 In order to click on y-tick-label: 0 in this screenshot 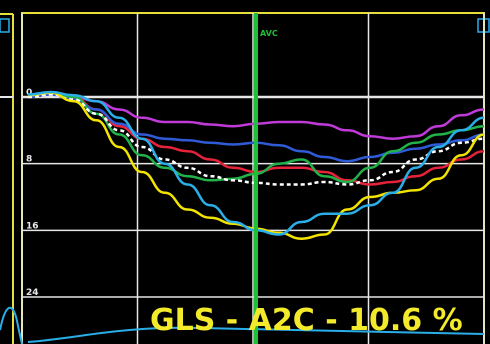, I will do `click(29, 93)`.